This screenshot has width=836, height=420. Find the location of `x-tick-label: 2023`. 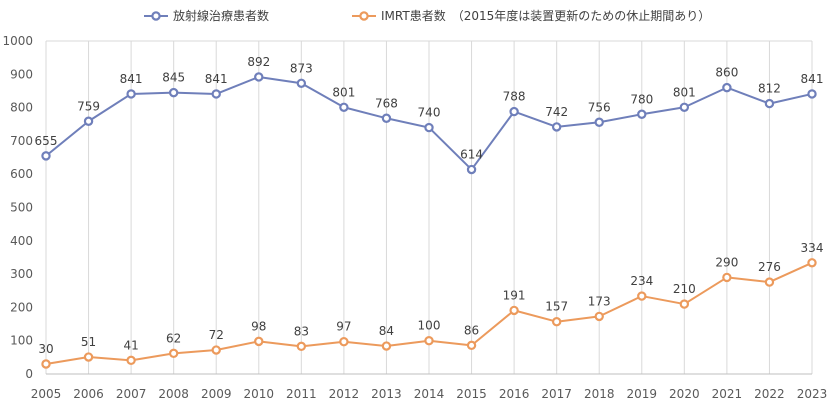

x-tick-label: 2023 is located at coordinates (812, 394).